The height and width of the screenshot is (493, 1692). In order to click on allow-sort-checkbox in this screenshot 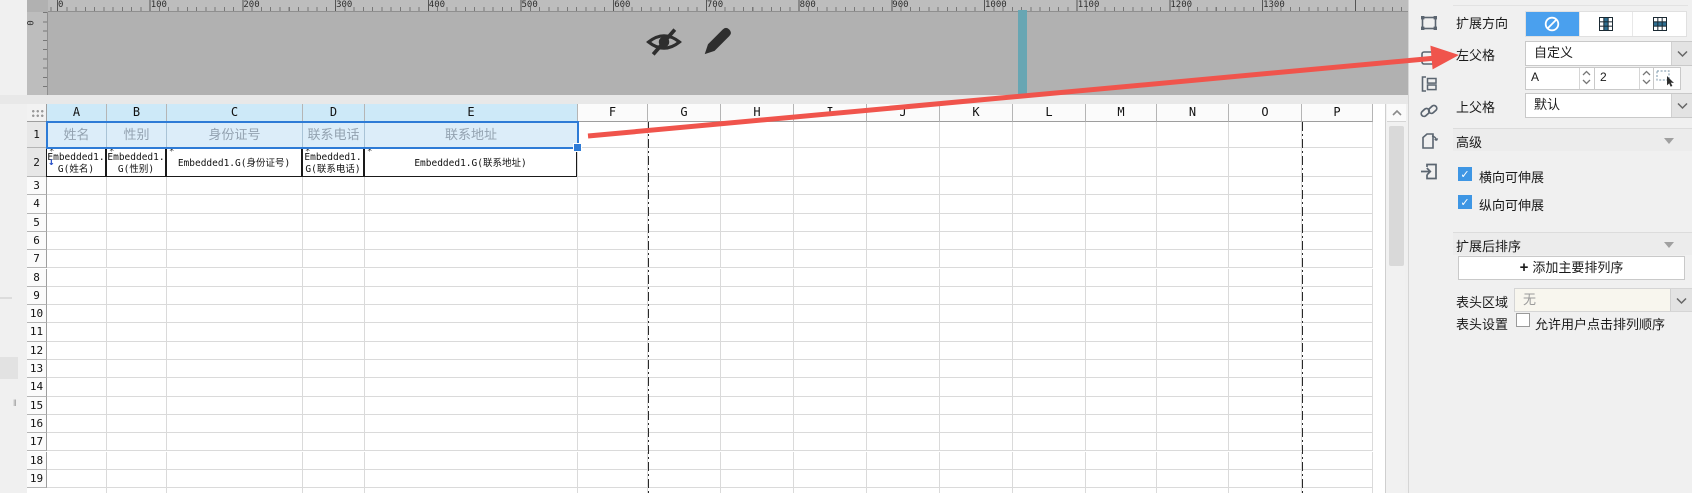, I will do `click(1523, 320)`.